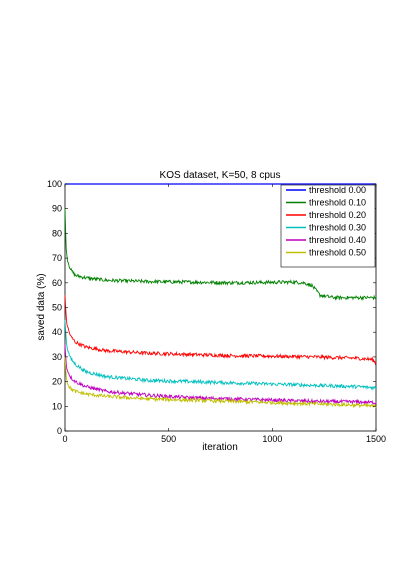  I want to click on x-tick-label: 1500, so click(376, 439).